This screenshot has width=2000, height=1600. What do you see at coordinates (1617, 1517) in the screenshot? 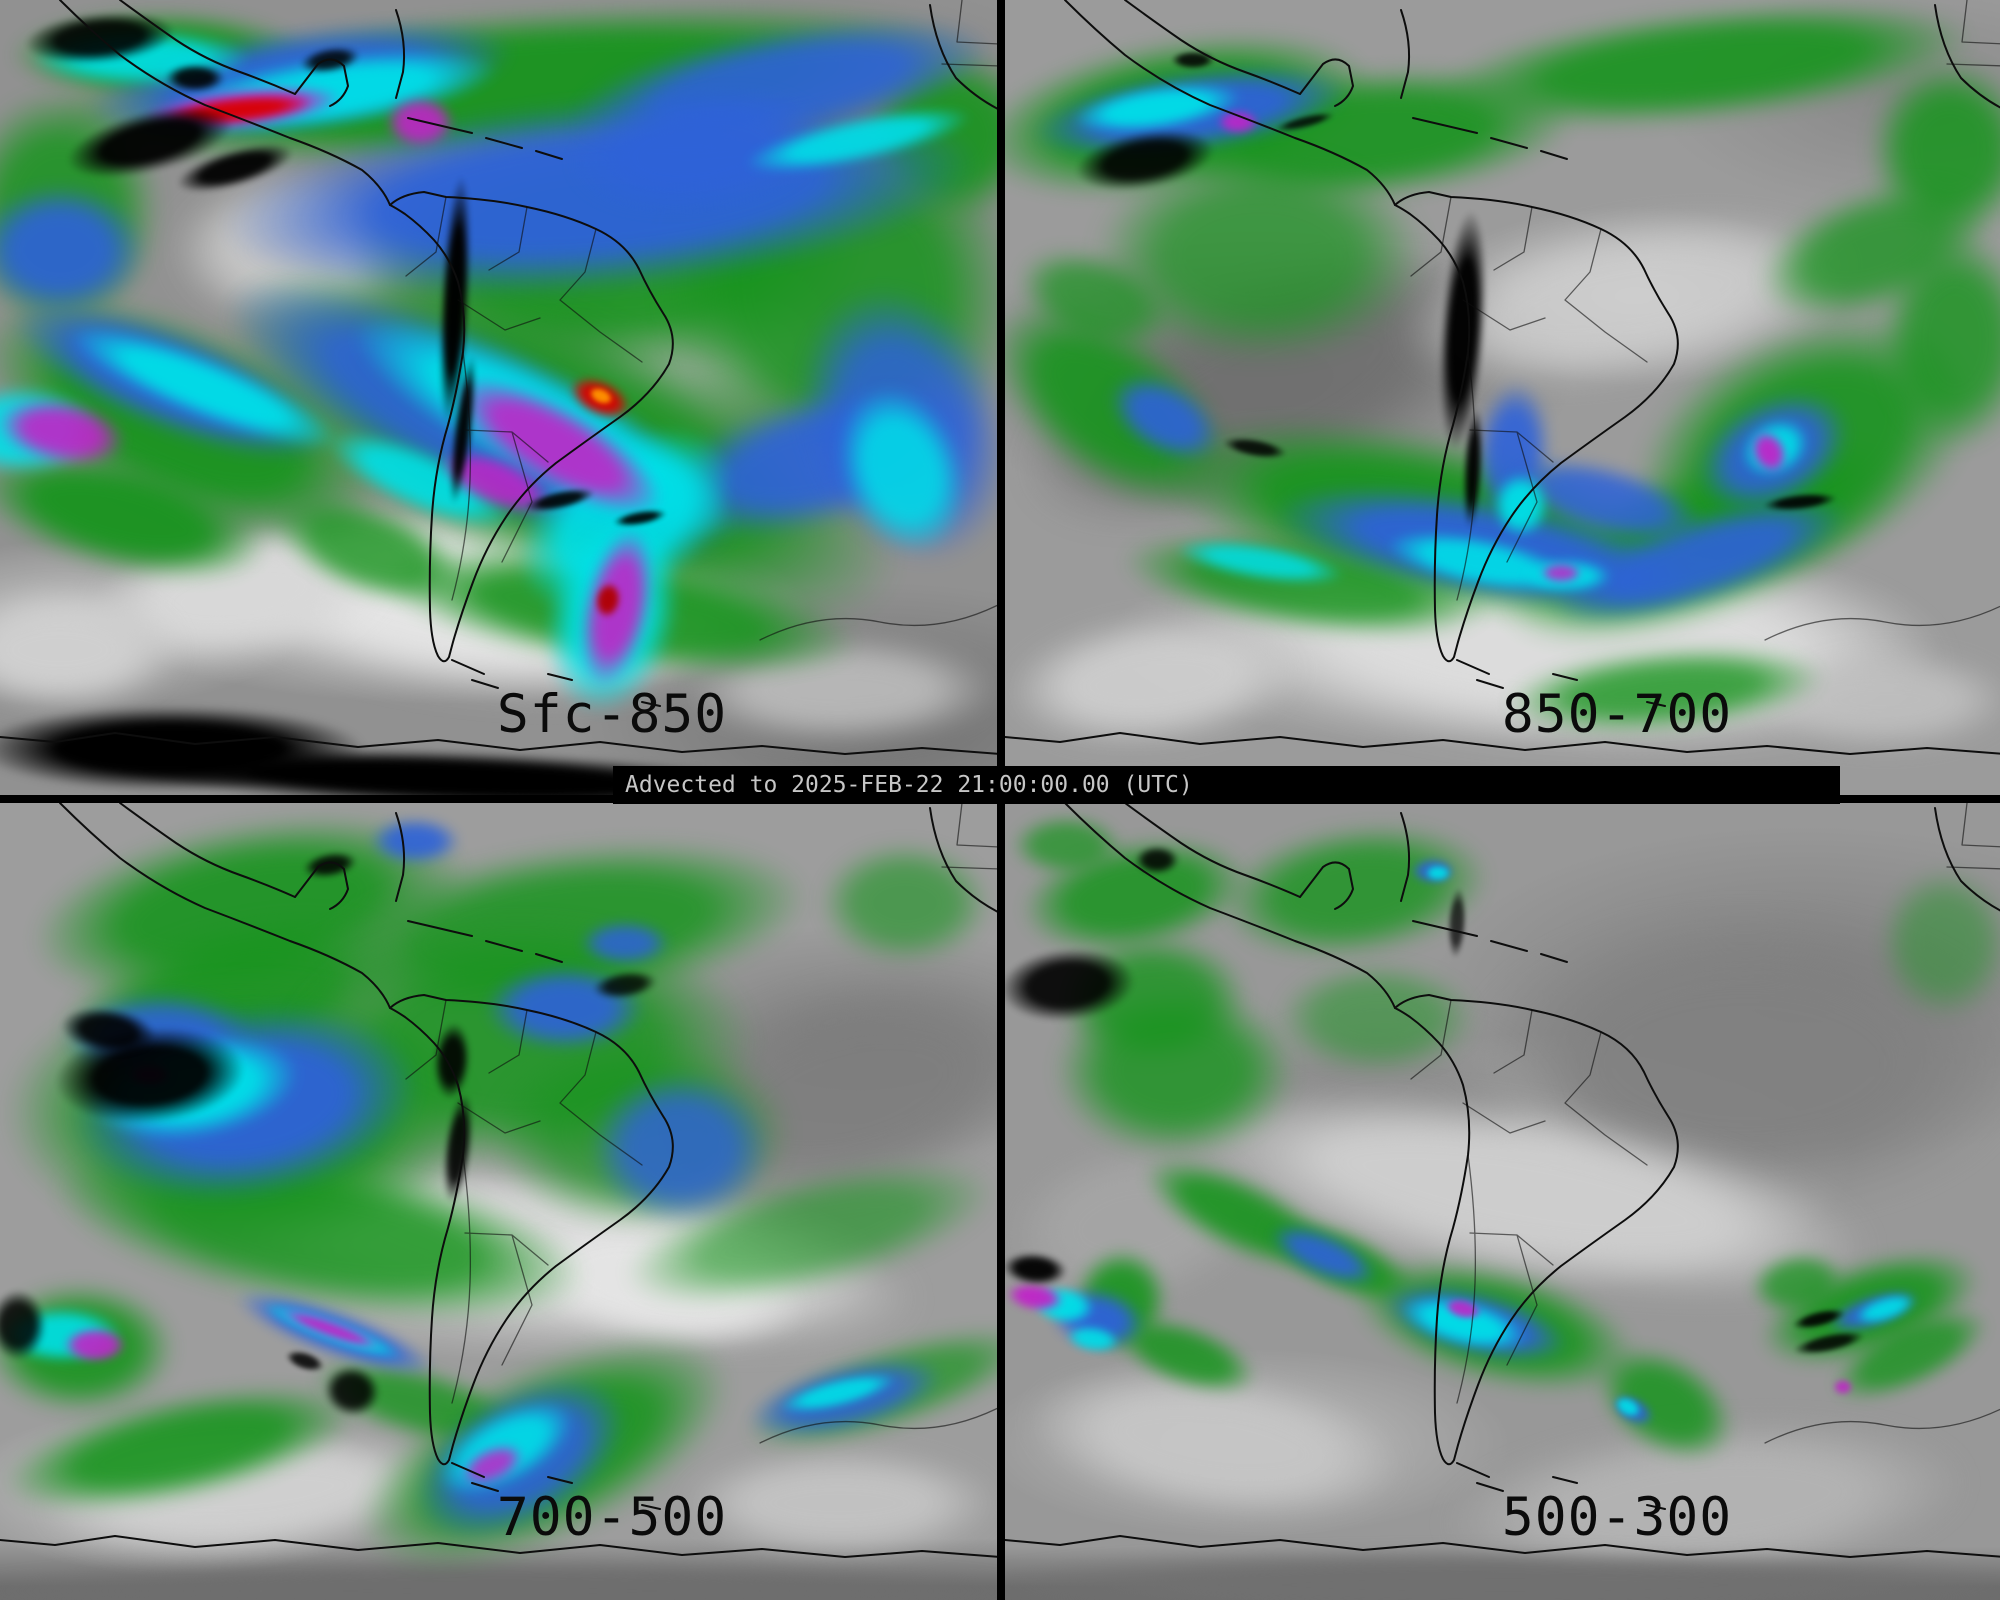
I see `panel-label: 500-300` at bounding box center [1617, 1517].